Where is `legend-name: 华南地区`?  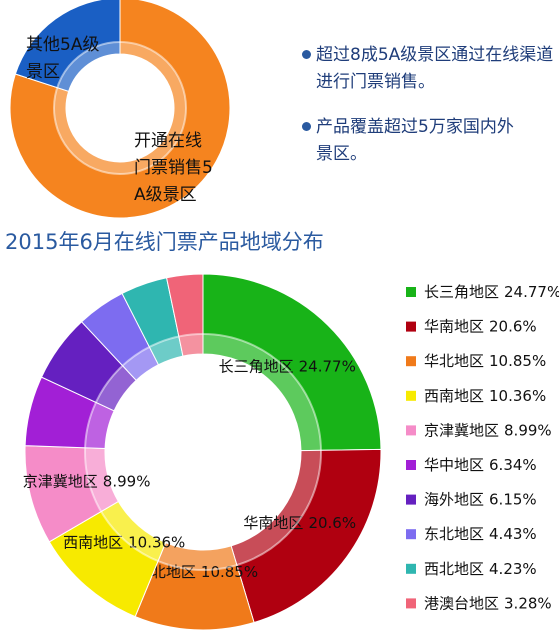 legend-name: 华南地区 is located at coordinates (454, 326).